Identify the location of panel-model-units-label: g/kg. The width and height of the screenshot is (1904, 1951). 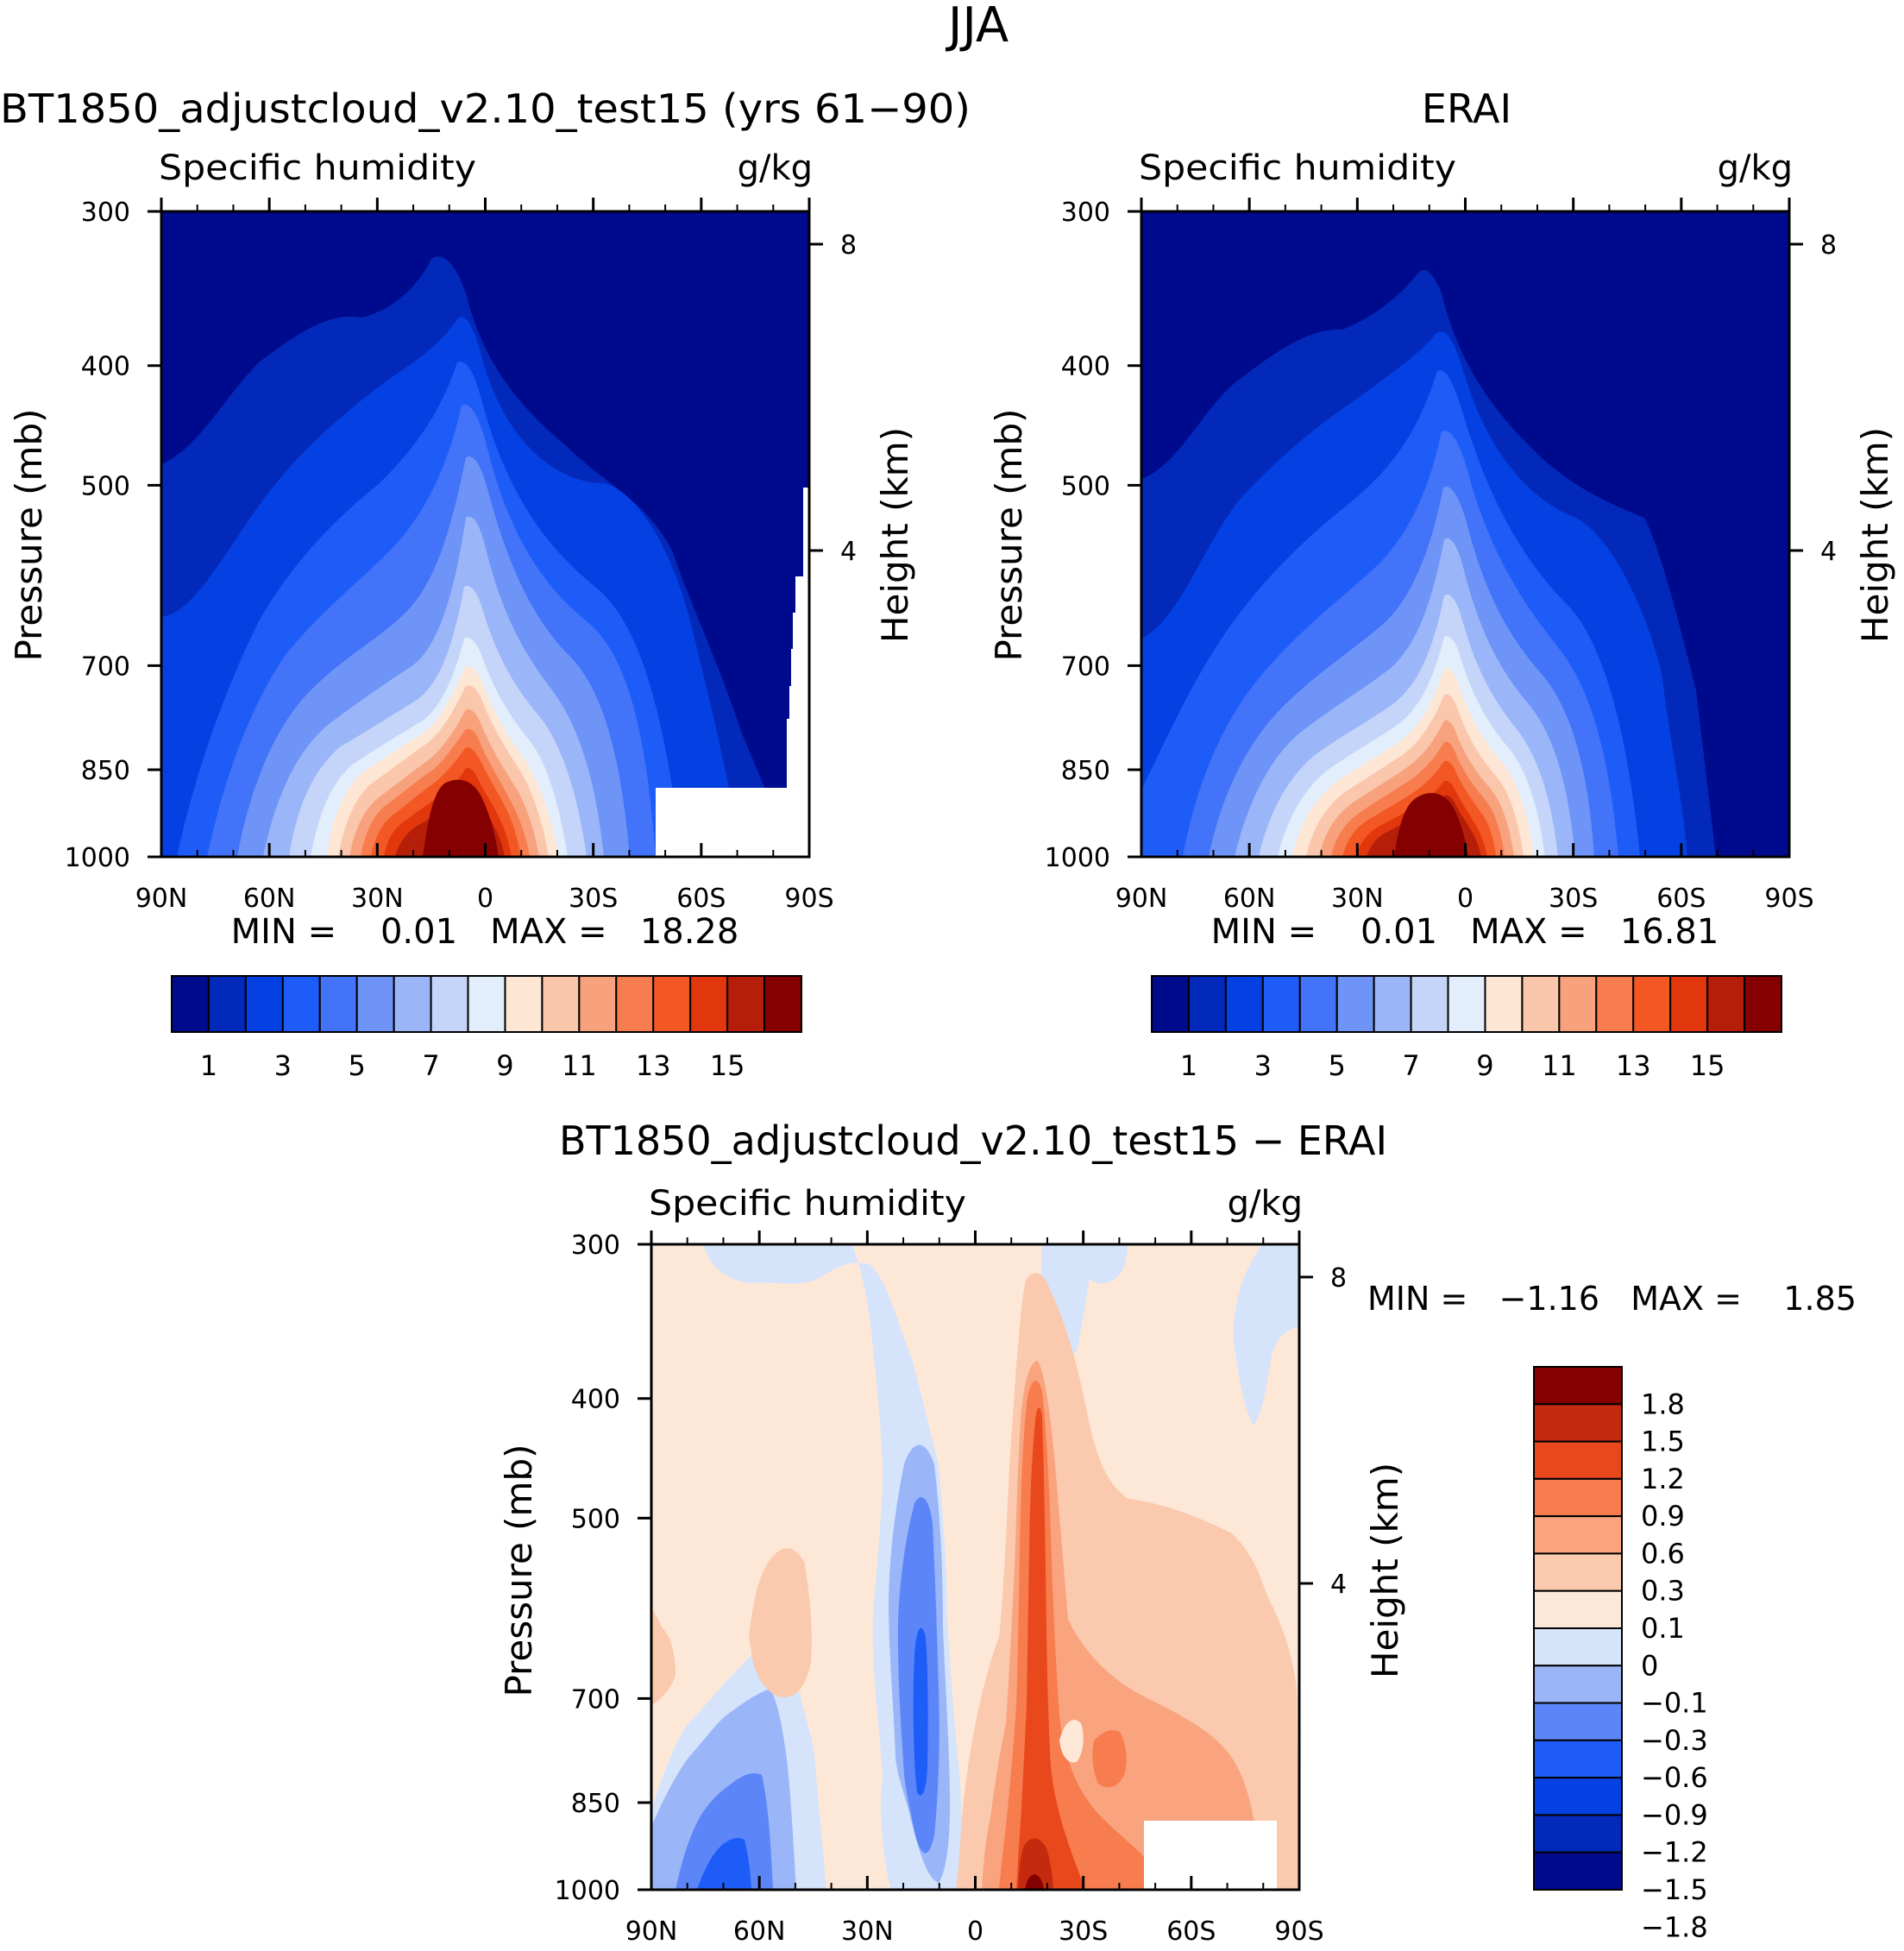
(776, 168).